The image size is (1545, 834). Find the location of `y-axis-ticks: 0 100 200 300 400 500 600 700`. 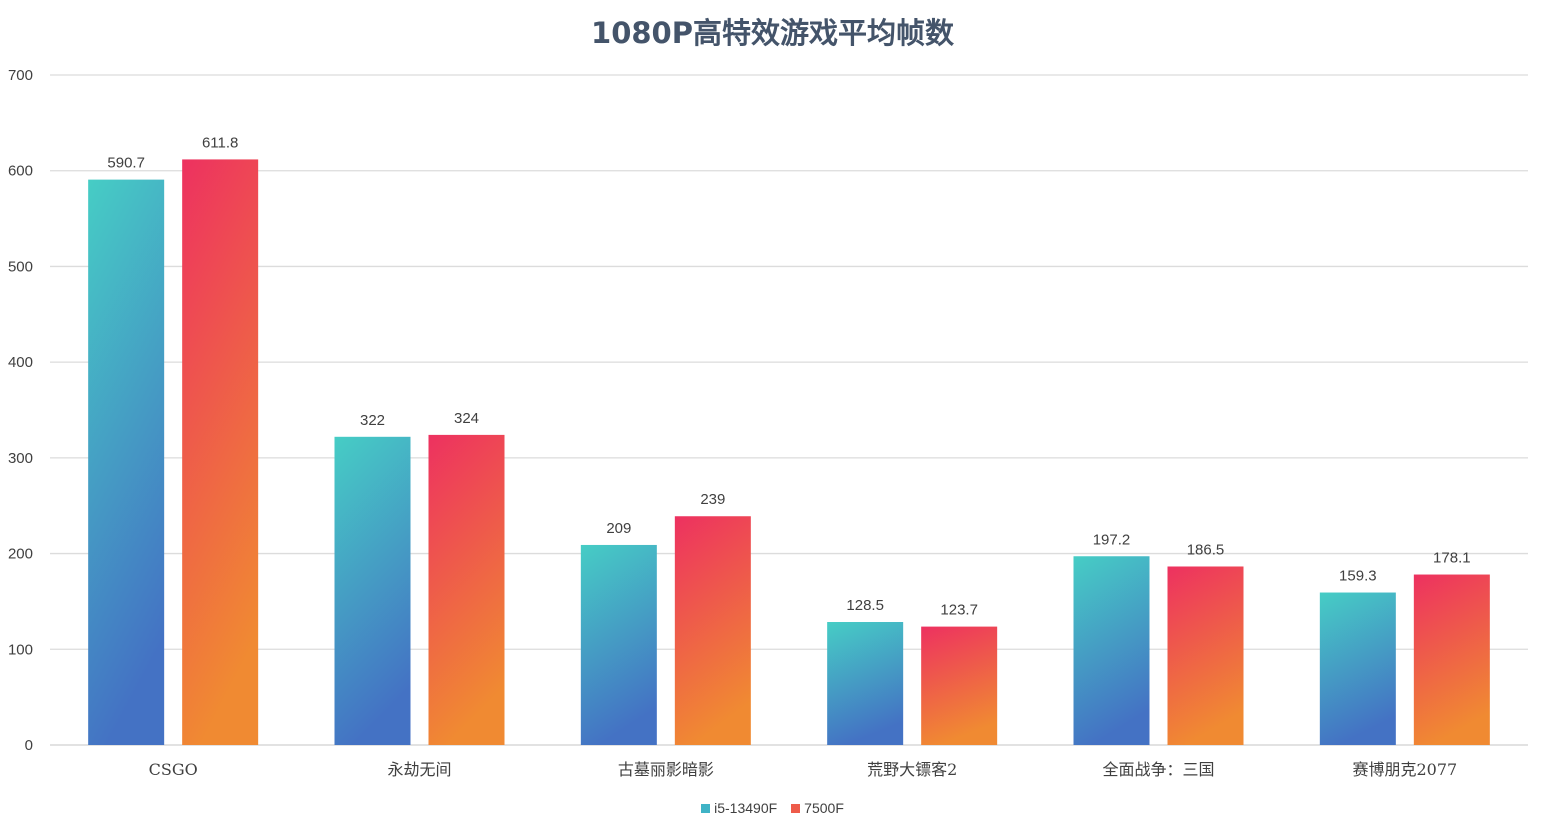

y-axis-ticks: 0 100 200 300 400 500 600 700 is located at coordinates (20, 410).